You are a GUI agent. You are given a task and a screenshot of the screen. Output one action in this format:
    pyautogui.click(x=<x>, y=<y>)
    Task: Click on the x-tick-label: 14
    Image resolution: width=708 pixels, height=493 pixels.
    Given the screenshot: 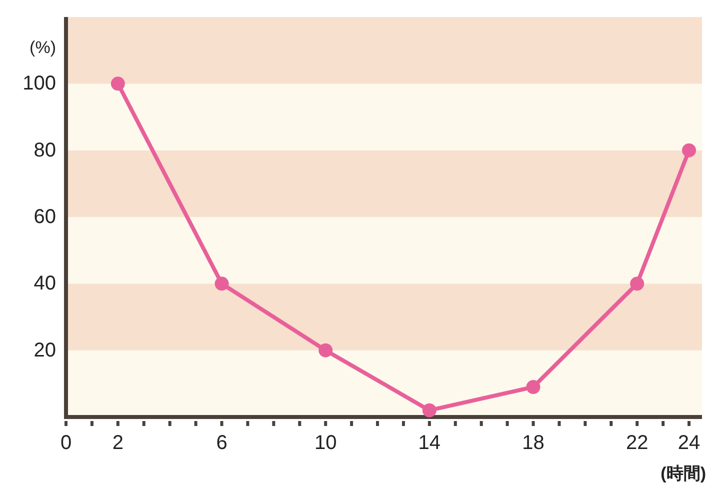 What is the action you would take?
    pyautogui.click(x=429, y=443)
    